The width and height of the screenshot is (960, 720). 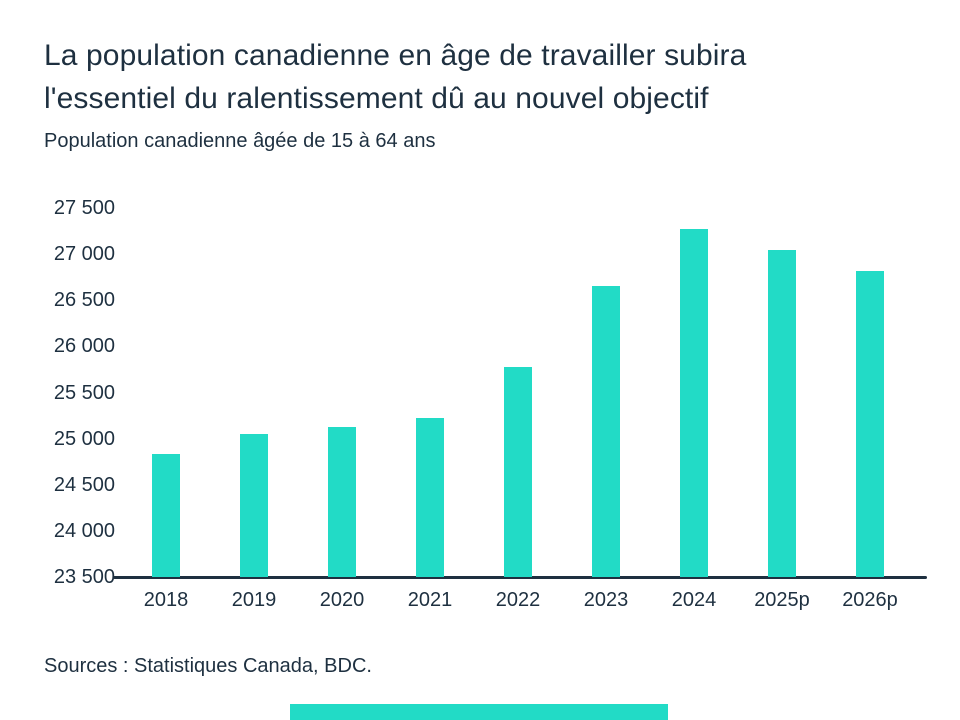 I want to click on y-tick-label: 27 000, so click(x=84, y=254).